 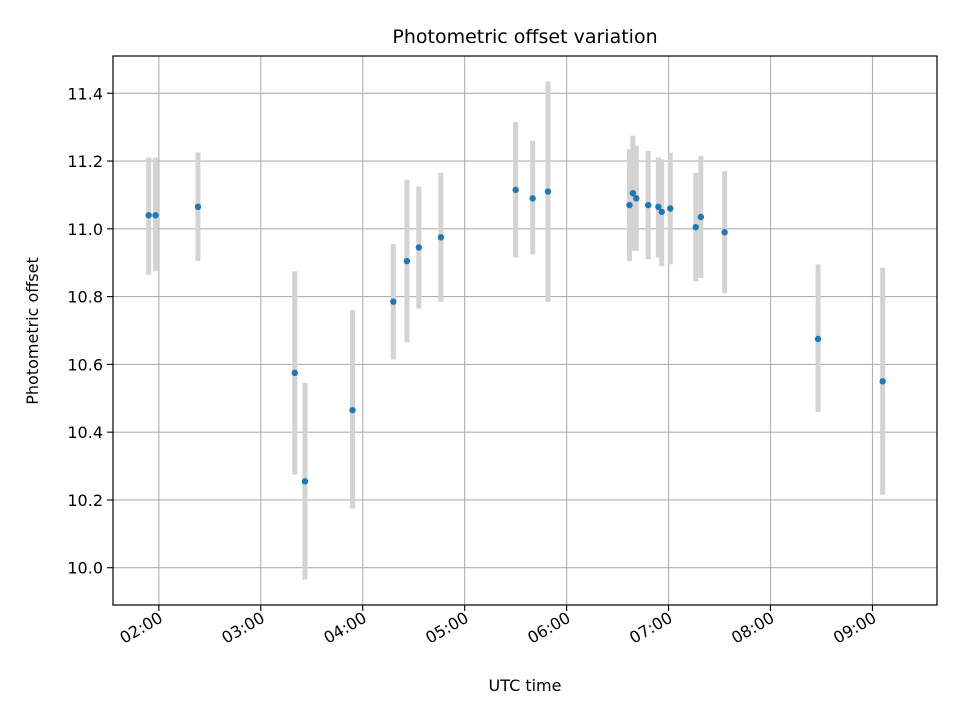 What do you see at coordinates (524, 37) in the screenshot?
I see `chart-title: Photometric offset variation` at bounding box center [524, 37].